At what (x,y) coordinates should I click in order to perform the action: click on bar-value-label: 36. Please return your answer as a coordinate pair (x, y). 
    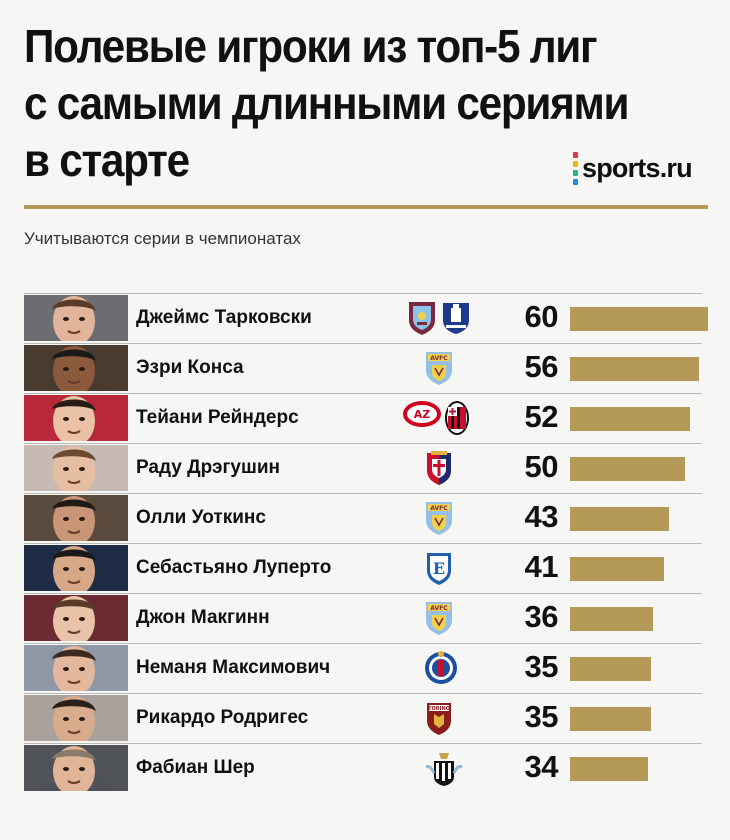
    Looking at the image, I should click on (541, 616).